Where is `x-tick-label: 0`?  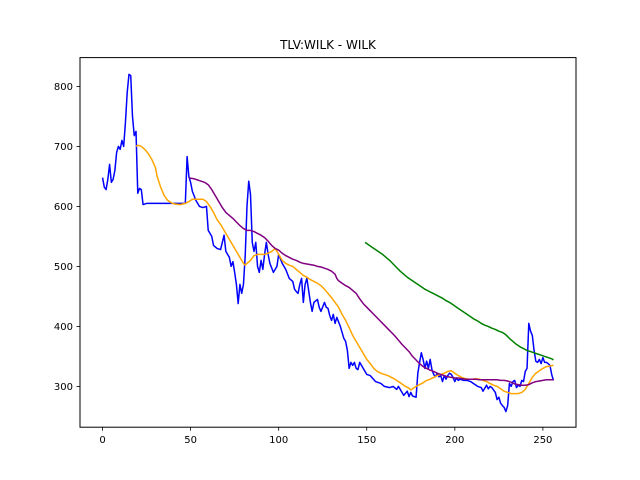
x-tick-label: 0 is located at coordinates (102, 440).